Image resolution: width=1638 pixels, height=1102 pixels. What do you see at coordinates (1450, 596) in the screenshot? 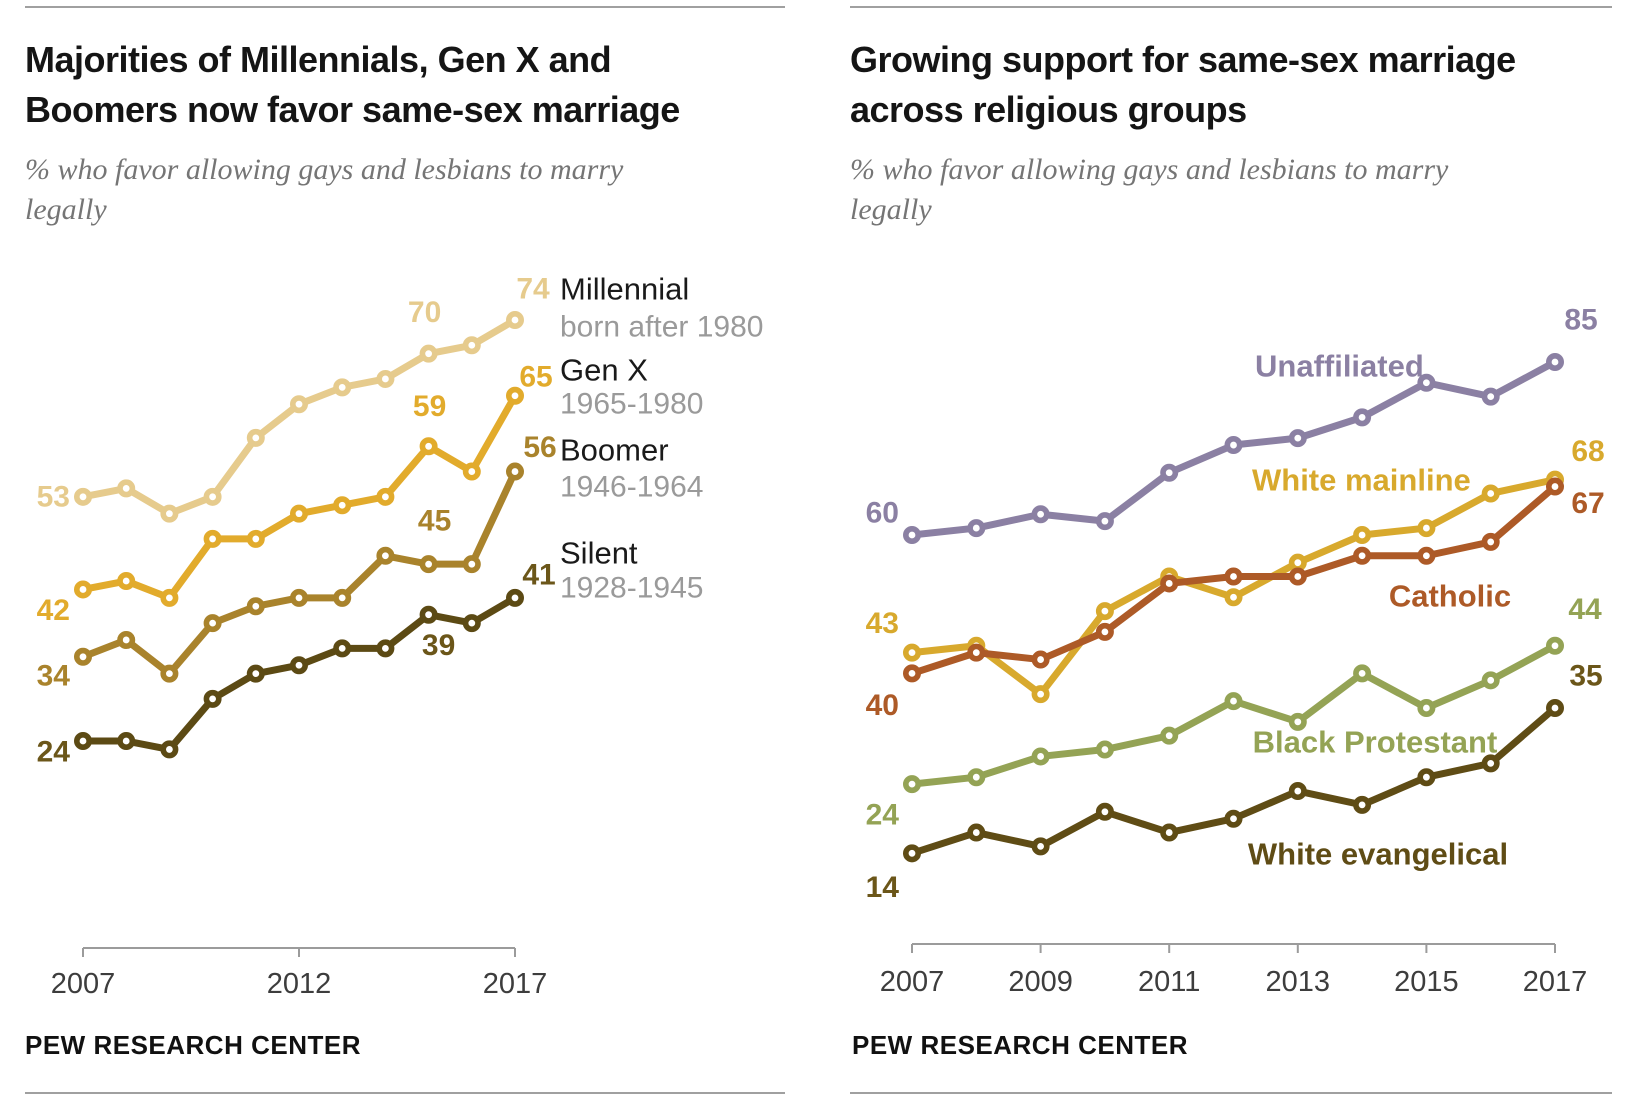
I see `series-label-catholic: Catholic` at bounding box center [1450, 596].